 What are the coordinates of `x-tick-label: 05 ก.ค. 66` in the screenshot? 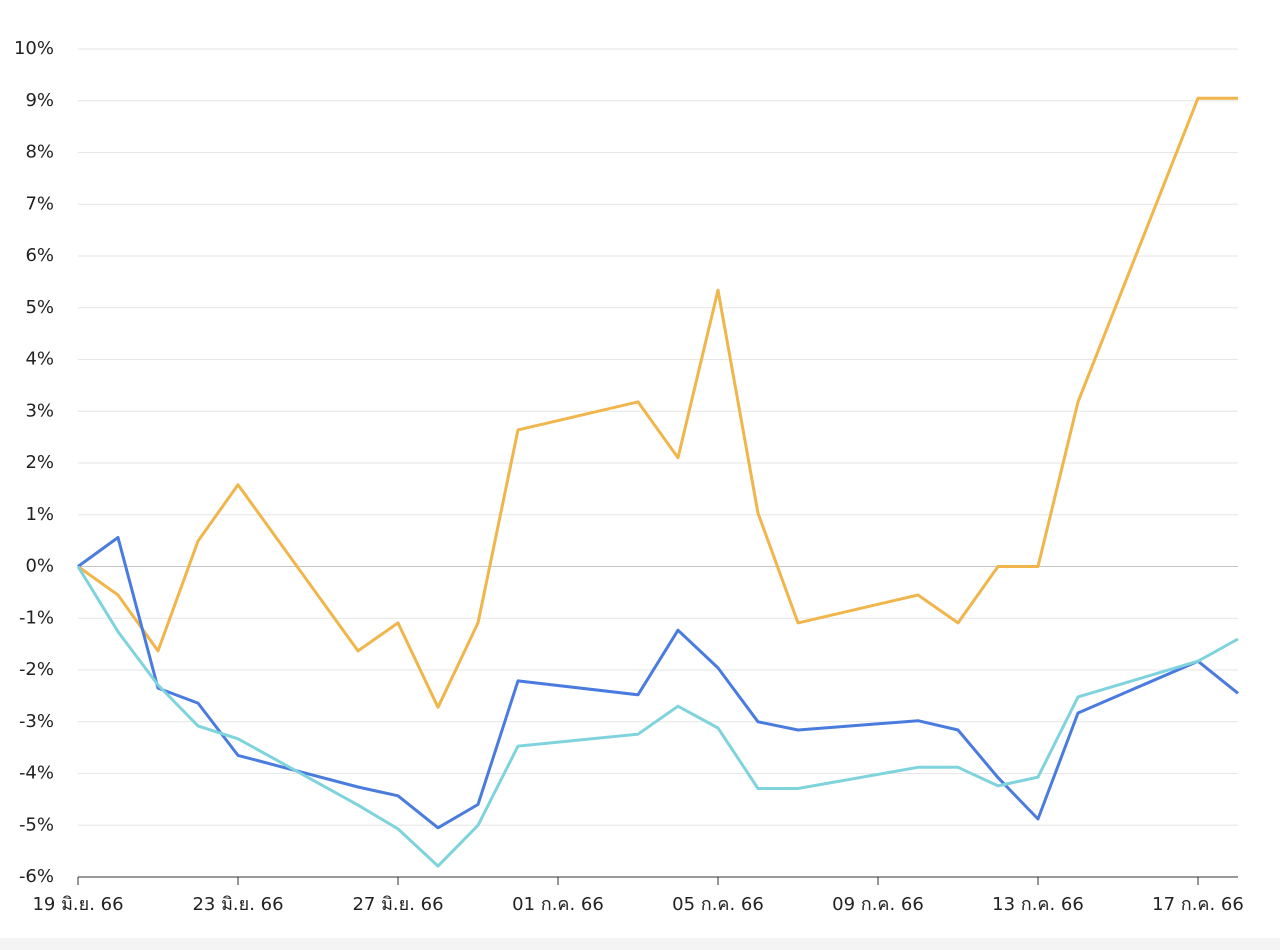 It's located at (718, 904).